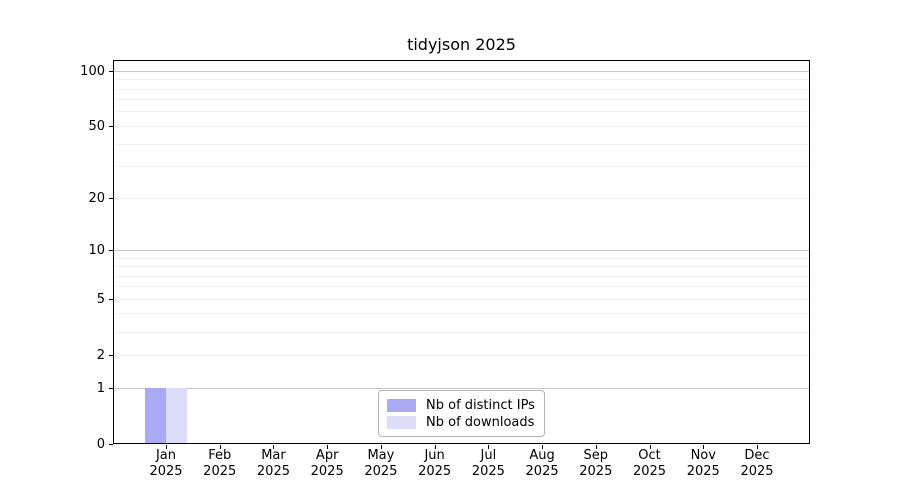  I want to click on x-tick-label: Apr 2025, so click(327, 463).